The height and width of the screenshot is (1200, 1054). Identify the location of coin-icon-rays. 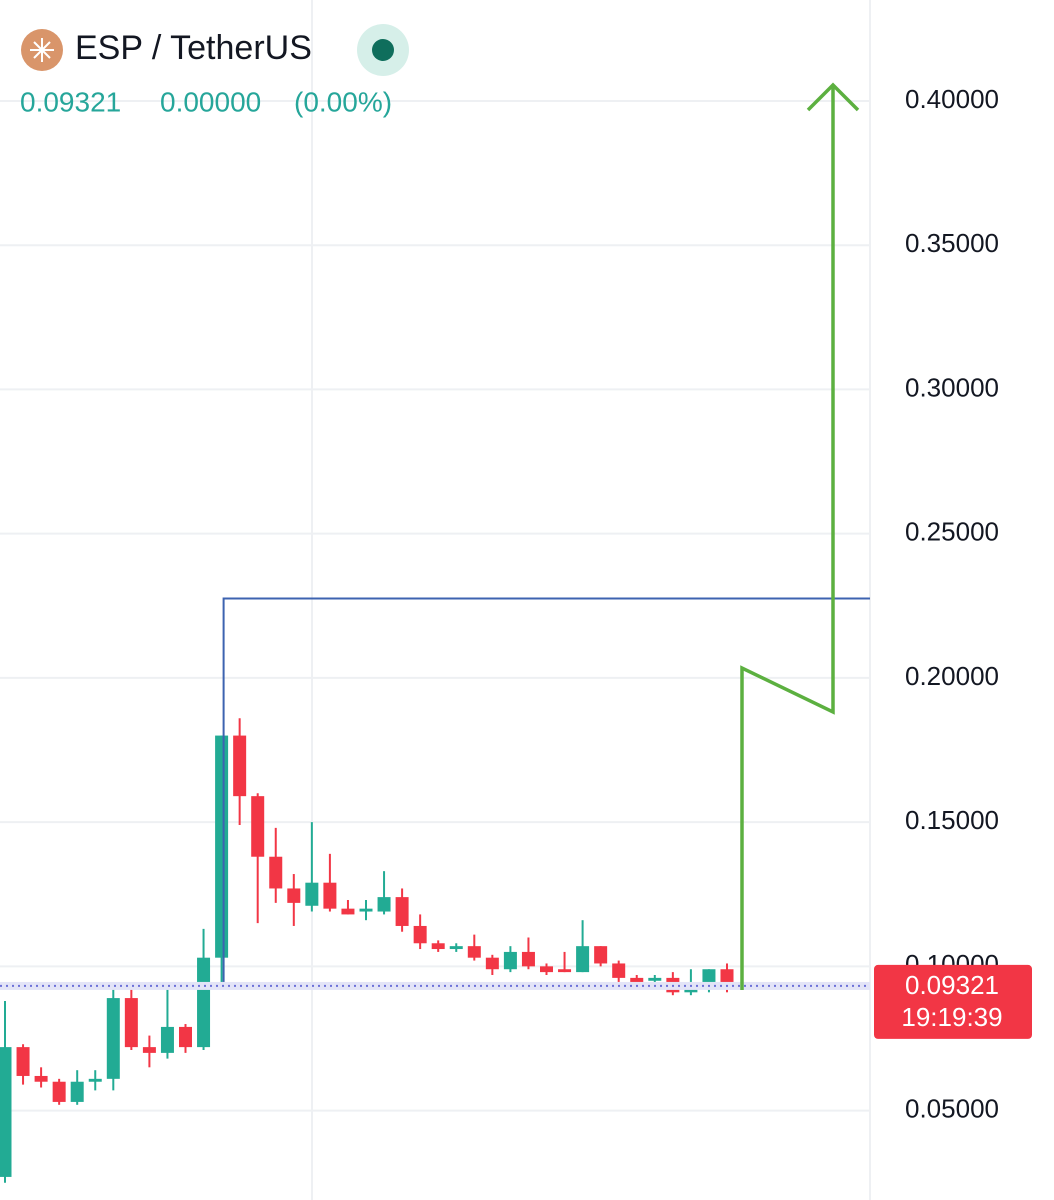
(42, 50).